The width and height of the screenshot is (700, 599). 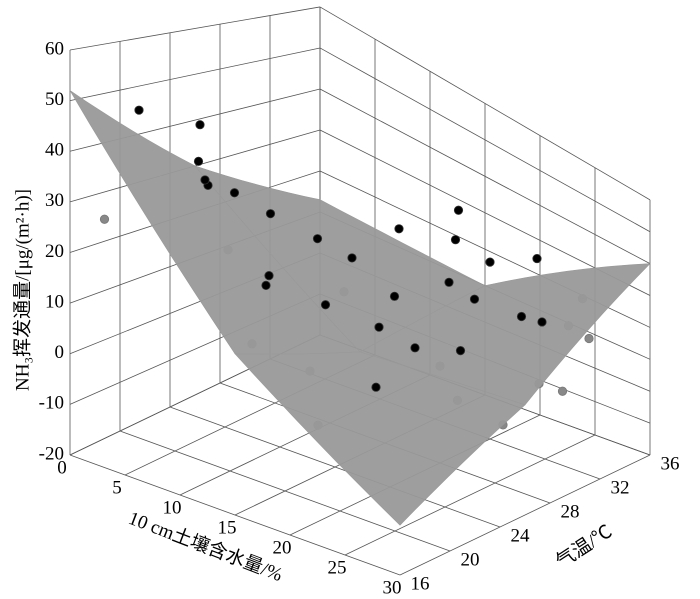 What do you see at coordinates (54, 301) in the screenshot?
I see `z-tick-label: 10` at bounding box center [54, 301].